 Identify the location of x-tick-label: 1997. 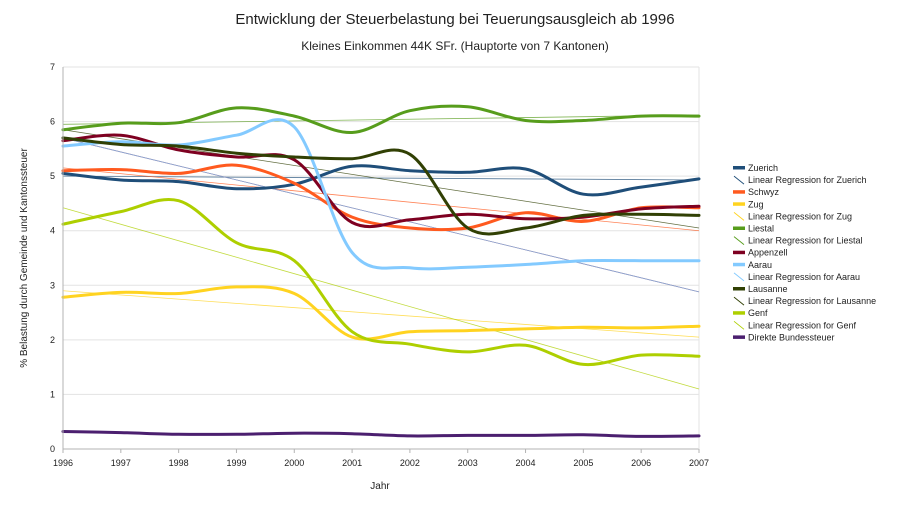
(121, 463).